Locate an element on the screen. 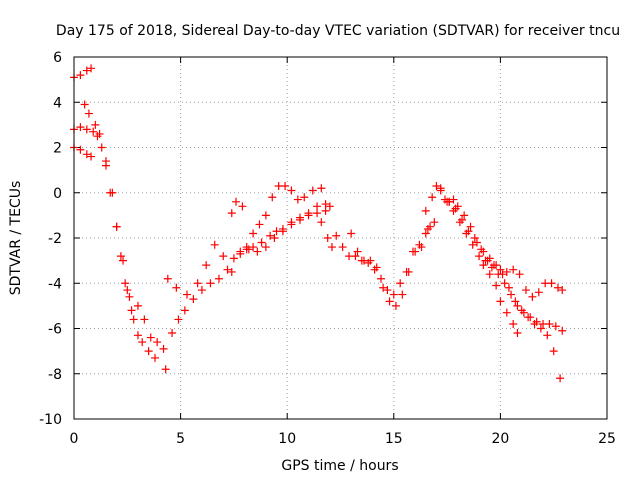 The image size is (640, 480). series-track-l is located at coordinates (506, 249).